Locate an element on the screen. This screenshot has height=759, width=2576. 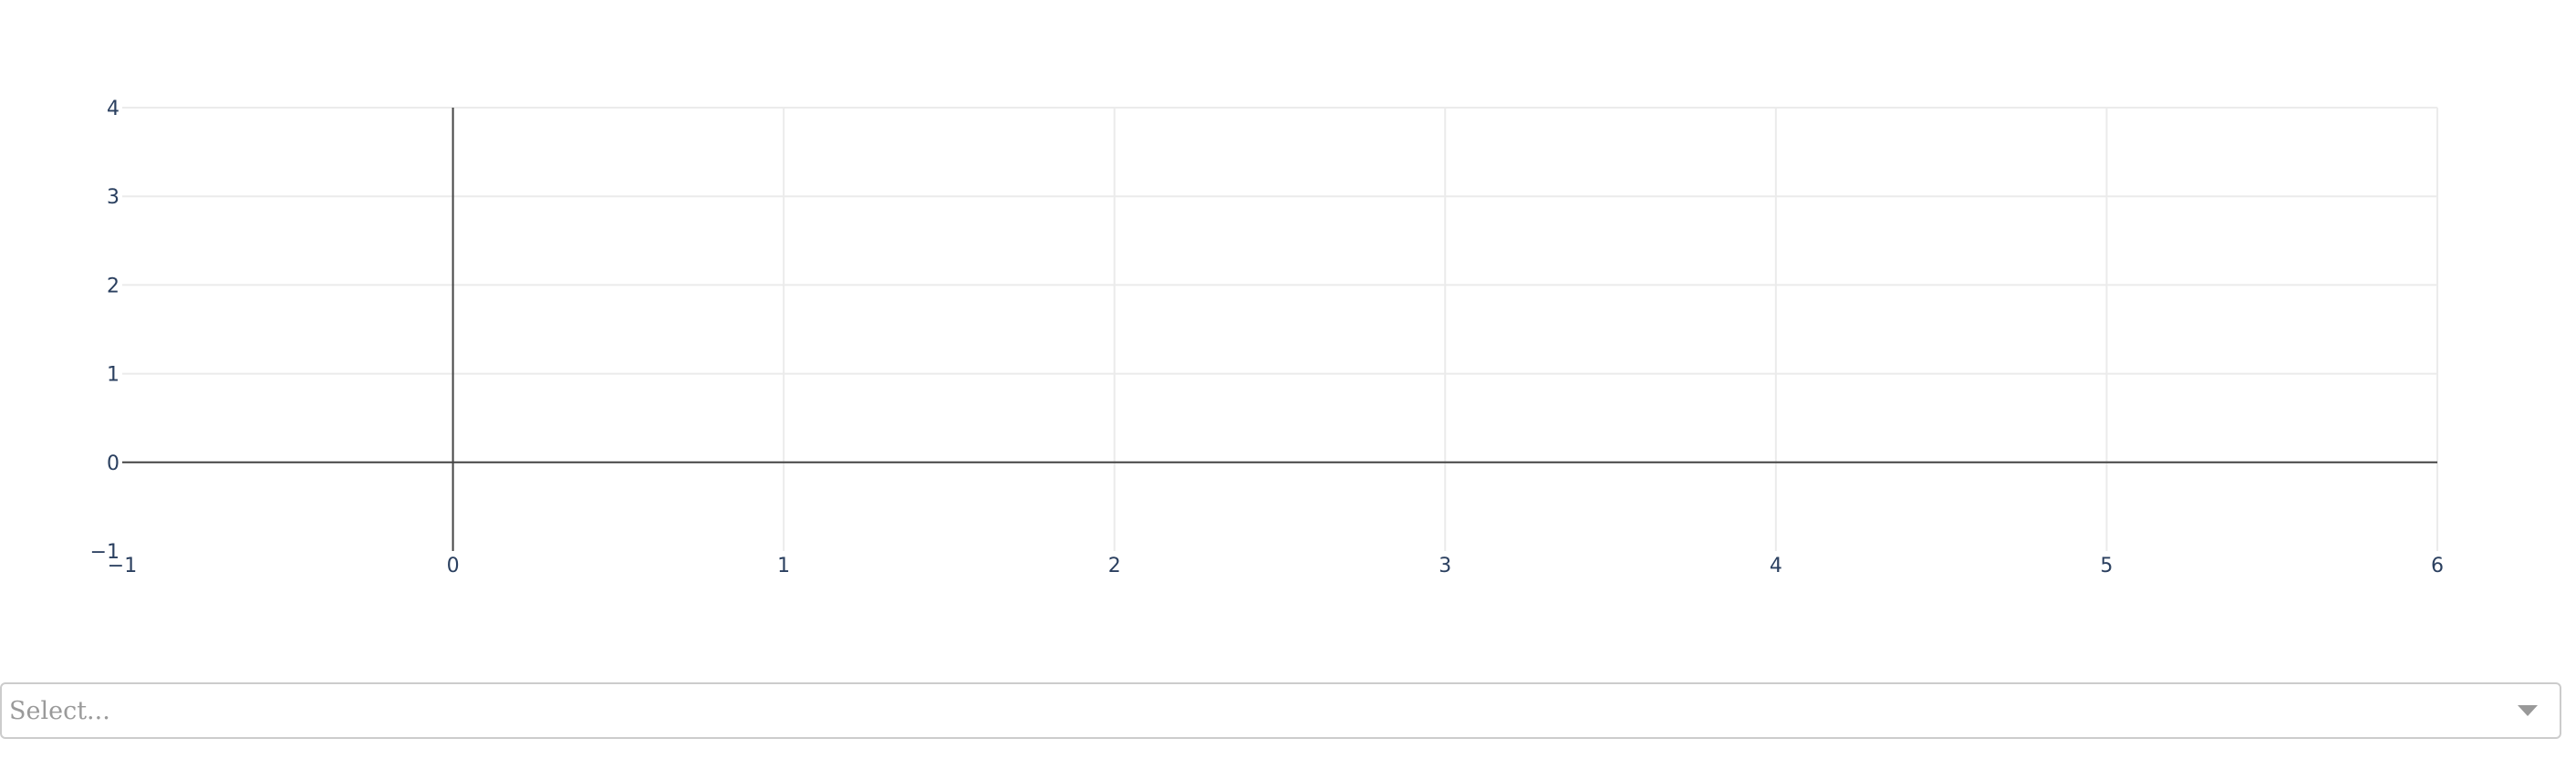
y-tick-label: 2 is located at coordinates (113, 286).